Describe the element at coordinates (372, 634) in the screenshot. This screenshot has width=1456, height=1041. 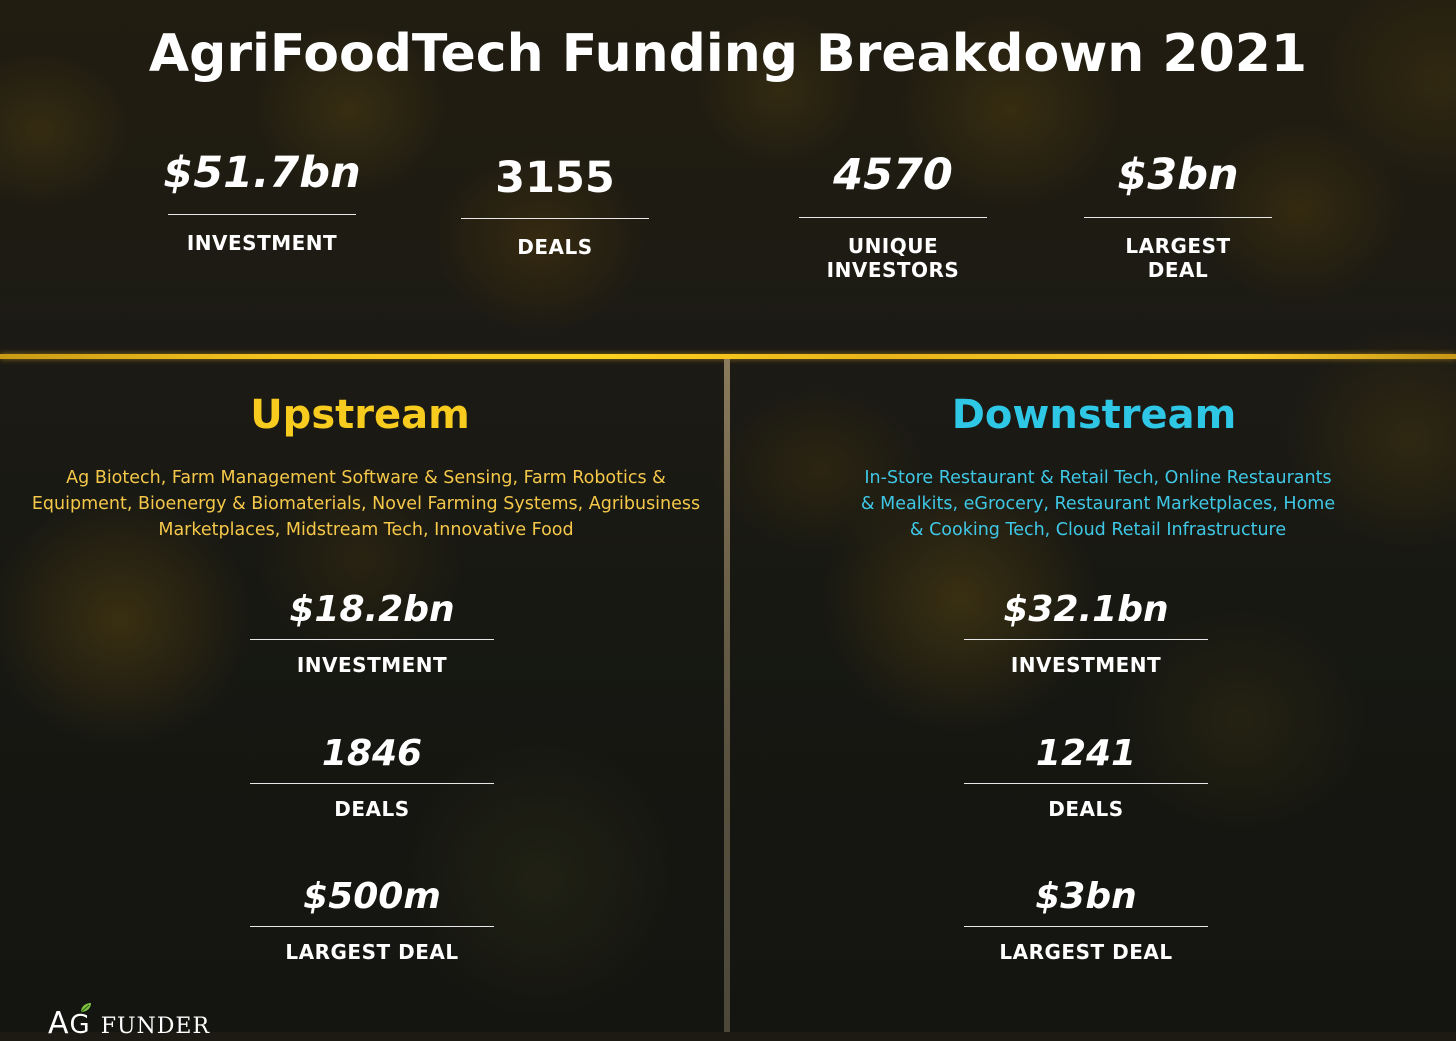
I see `upstream-stat-investment: $18.2bn INVESTMENT` at that location.